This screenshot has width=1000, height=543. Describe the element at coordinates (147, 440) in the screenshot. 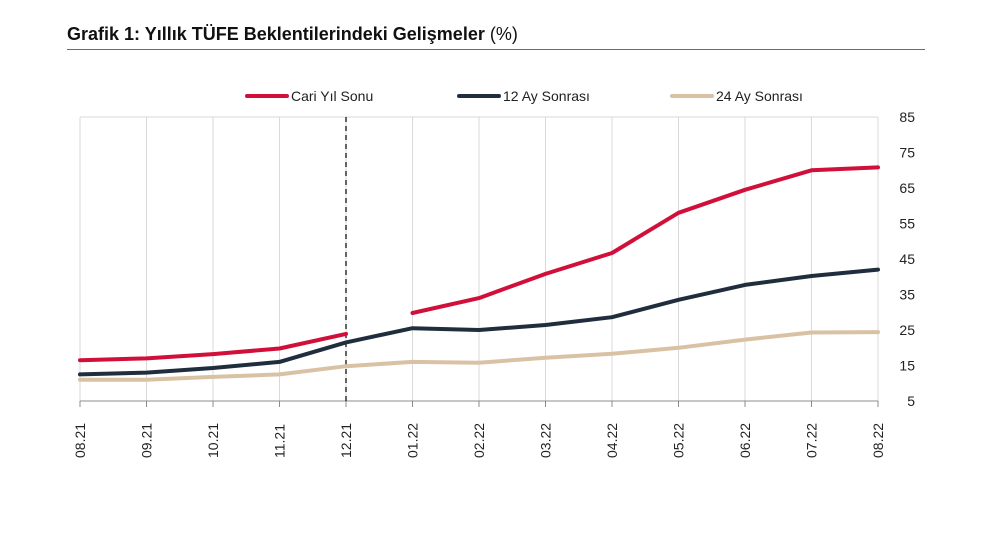

I see `x-tick-label-09.21: 09.21` at that location.